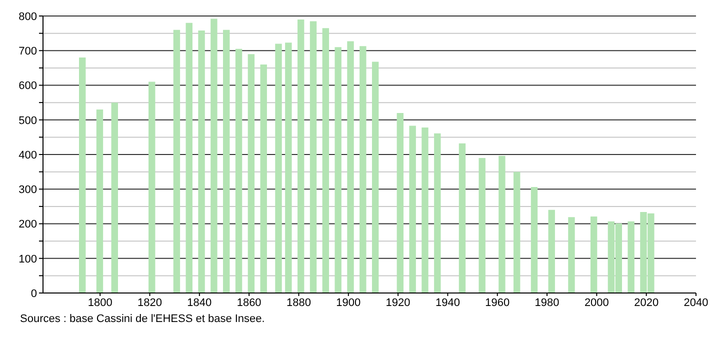 The height and width of the screenshot is (340, 710). Describe the element at coordinates (100, 302) in the screenshot. I see `x-tick-label: 1800` at that location.